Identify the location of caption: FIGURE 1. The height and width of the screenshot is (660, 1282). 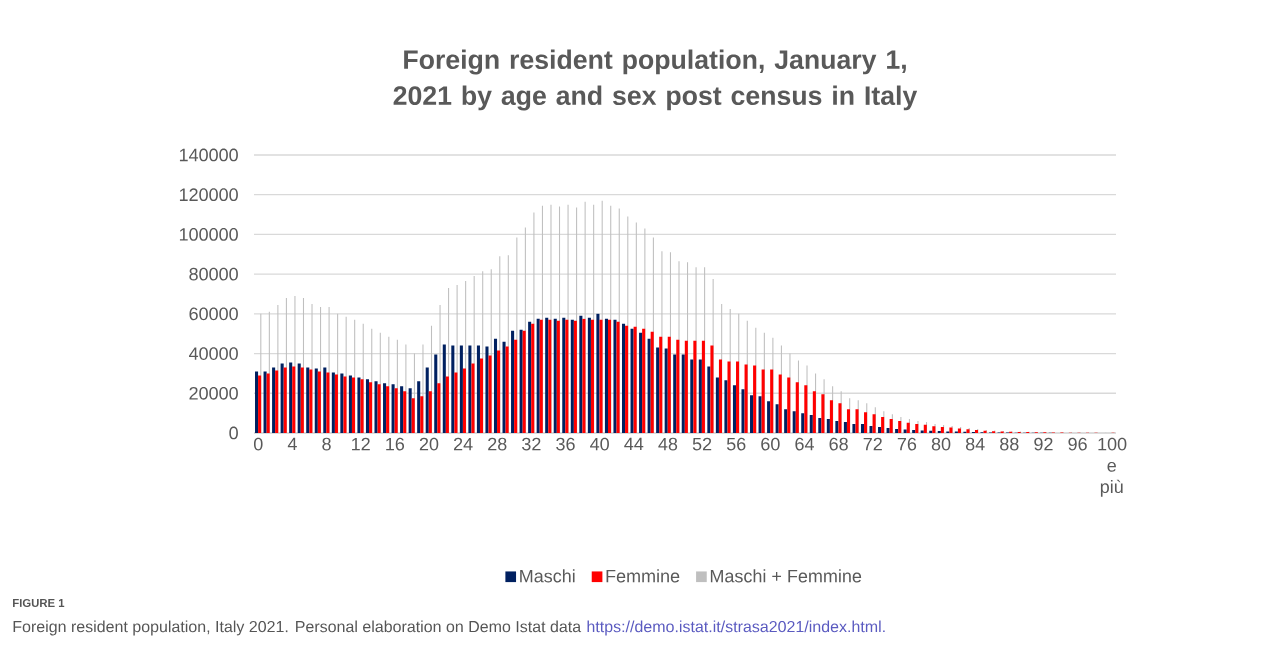
(39, 602).